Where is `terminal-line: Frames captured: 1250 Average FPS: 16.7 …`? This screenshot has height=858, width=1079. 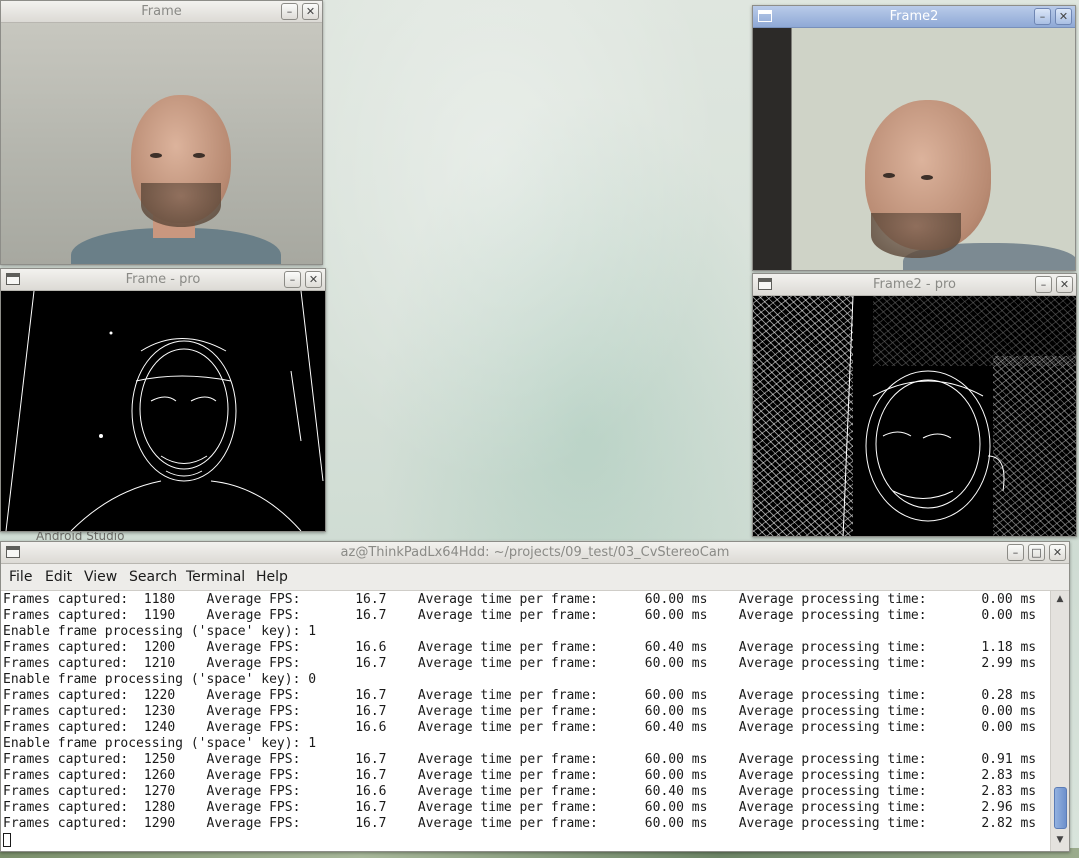
terminal-line: Frames captured: 1250 Average FPS: 16.7 … is located at coordinates (520, 759).